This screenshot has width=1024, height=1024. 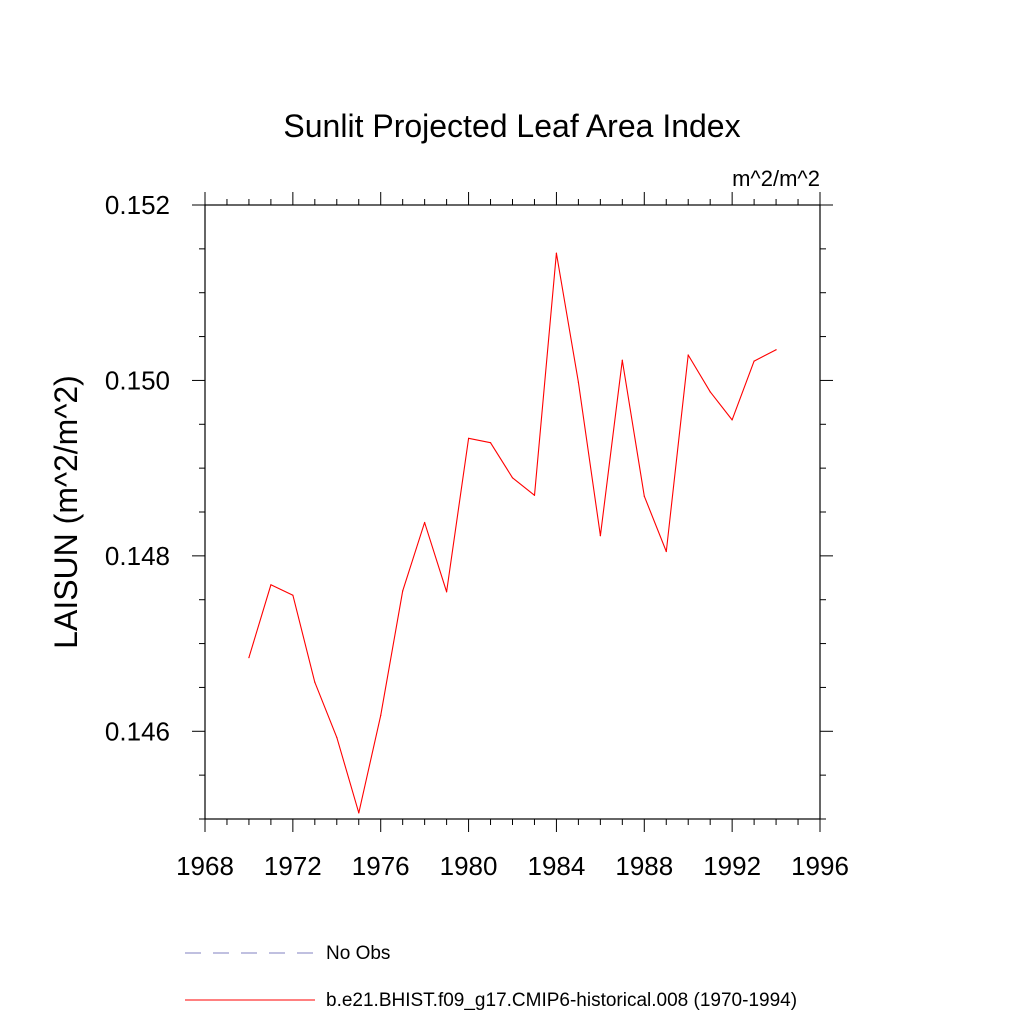 I want to click on y-tick-label: 0.152, so click(x=137, y=205).